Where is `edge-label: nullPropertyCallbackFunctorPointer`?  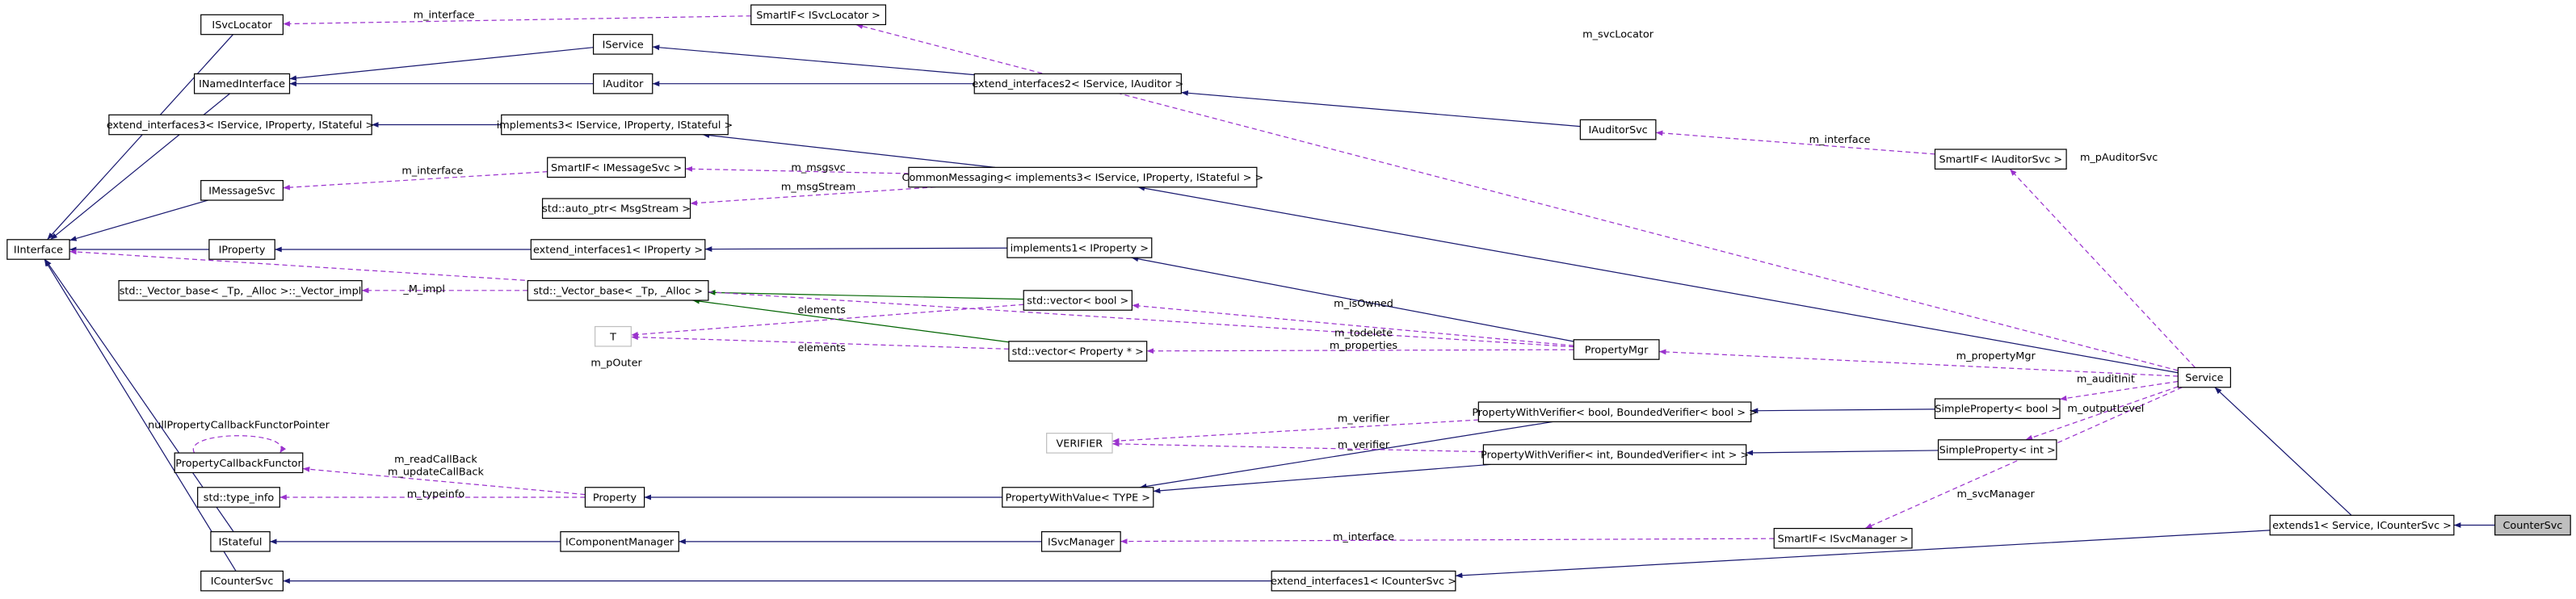 edge-label: nullPropertyCallbackFunctorPointer is located at coordinates (239, 425).